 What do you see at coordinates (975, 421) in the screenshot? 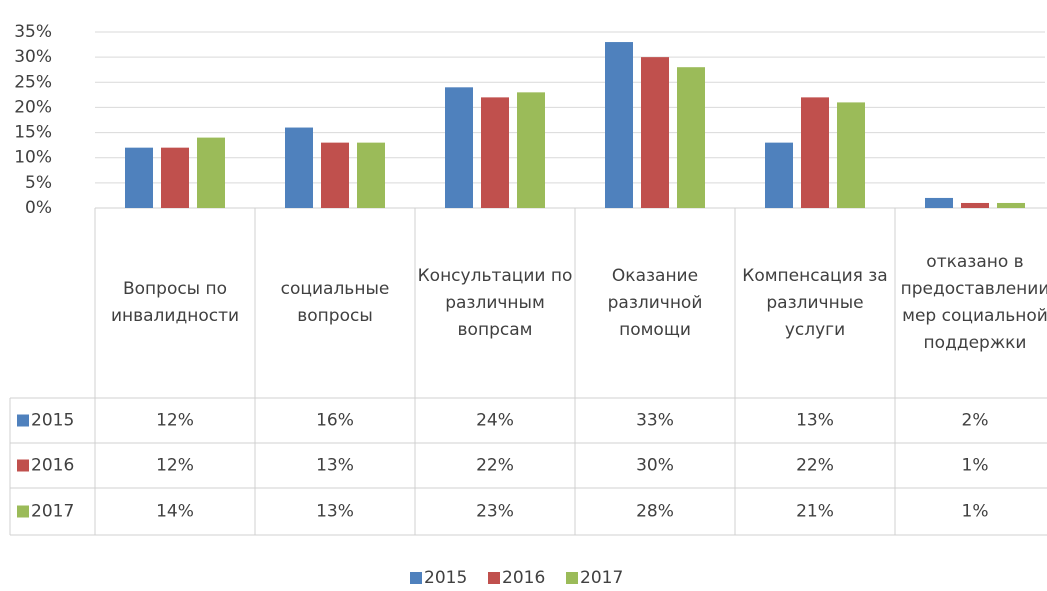
I see `table-value: 2%` at bounding box center [975, 421].